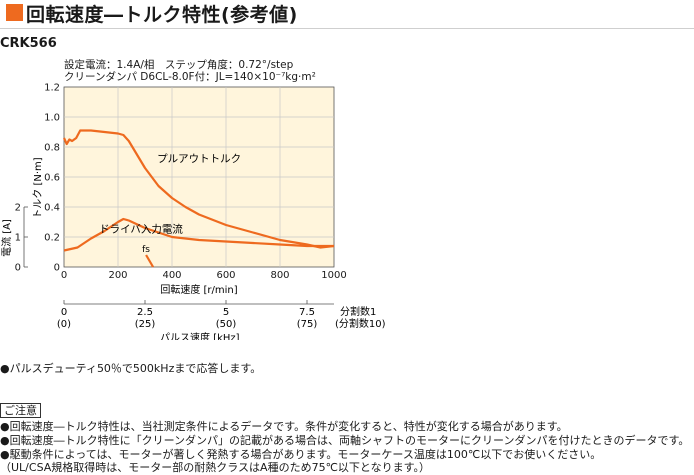  Describe the element at coordinates (145, 312) in the screenshot. I see `pulse-tick-label: 2.5` at that location.